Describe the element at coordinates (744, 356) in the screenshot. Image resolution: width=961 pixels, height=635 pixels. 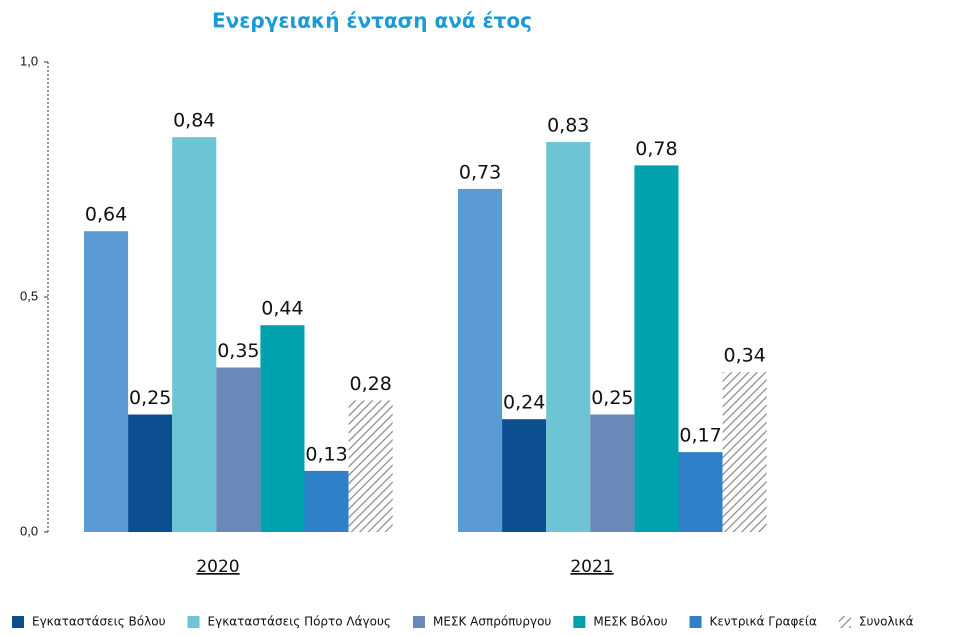
I see `value-label: 0,34` at that location.